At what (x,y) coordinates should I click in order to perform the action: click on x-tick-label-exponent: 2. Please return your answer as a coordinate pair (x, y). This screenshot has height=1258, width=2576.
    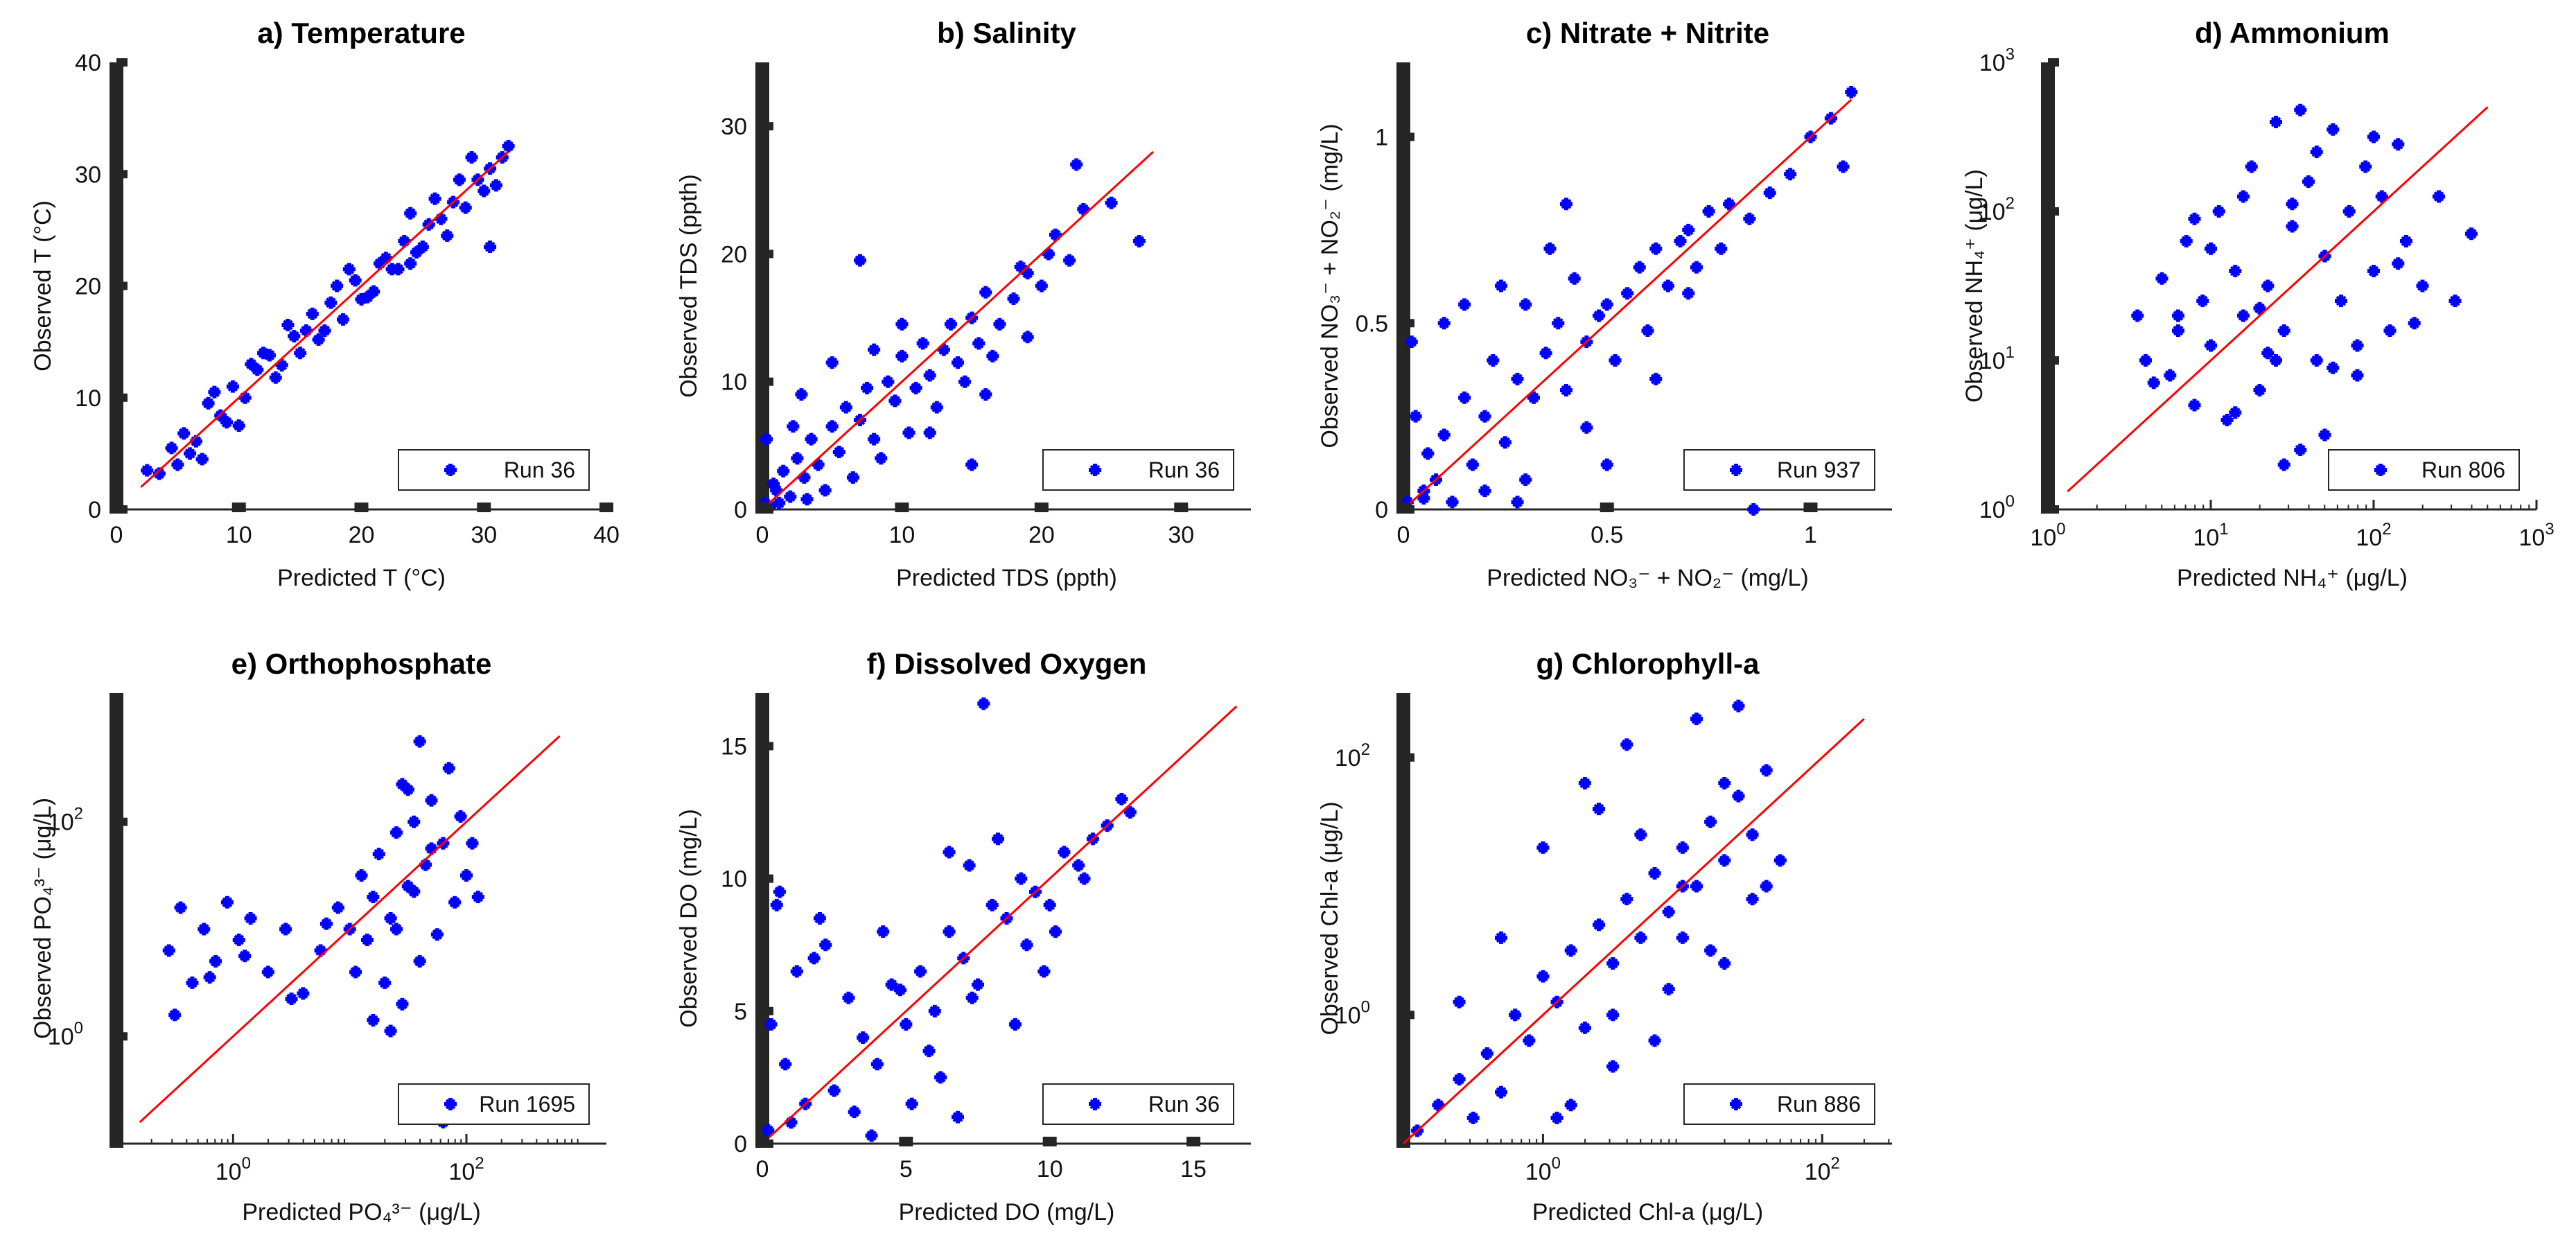
    Looking at the image, I should click on (479, 1164).